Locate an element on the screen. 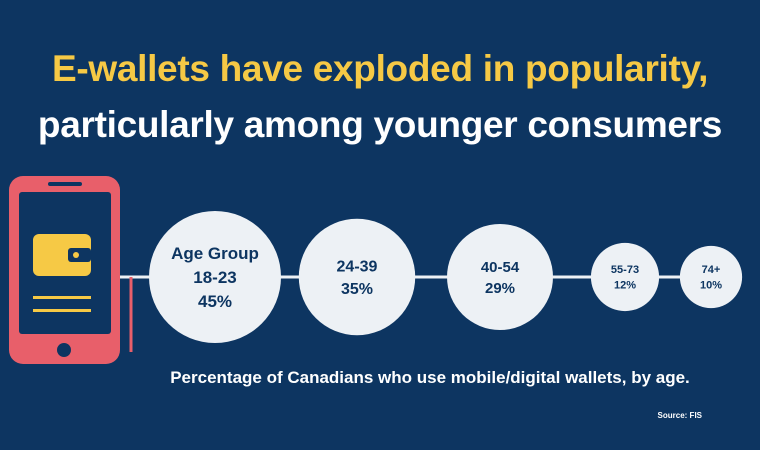 The height and width of the screenshot is (450, 760). bubble-40-54: 40-54 29% is located at coordinates (500, 277).